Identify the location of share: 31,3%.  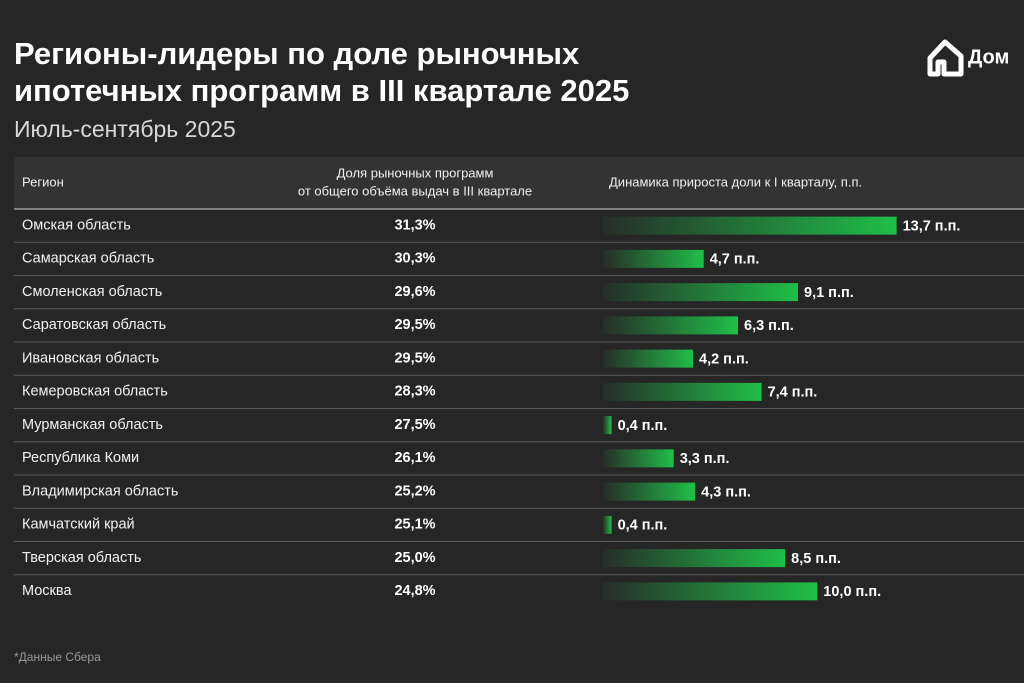
(414, 225).